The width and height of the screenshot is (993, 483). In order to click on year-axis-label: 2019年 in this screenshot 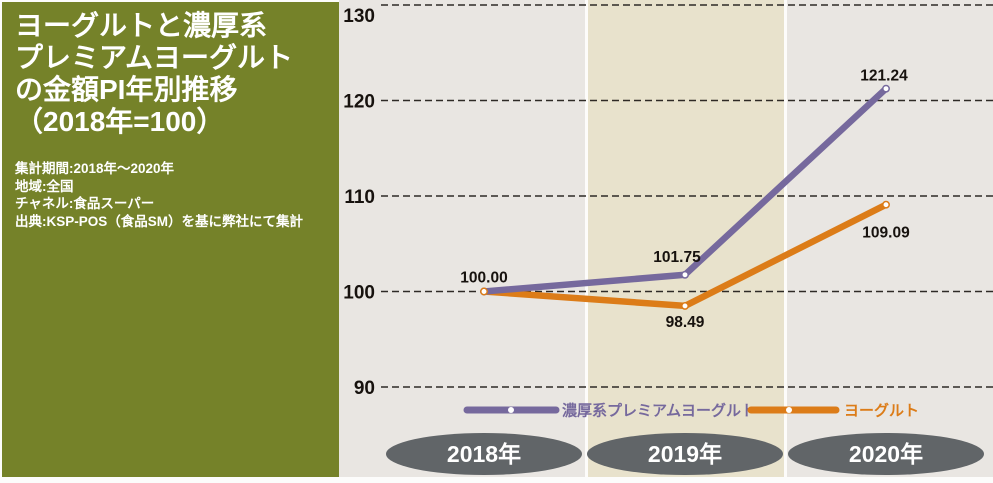, I will do `click(685, 454)`.